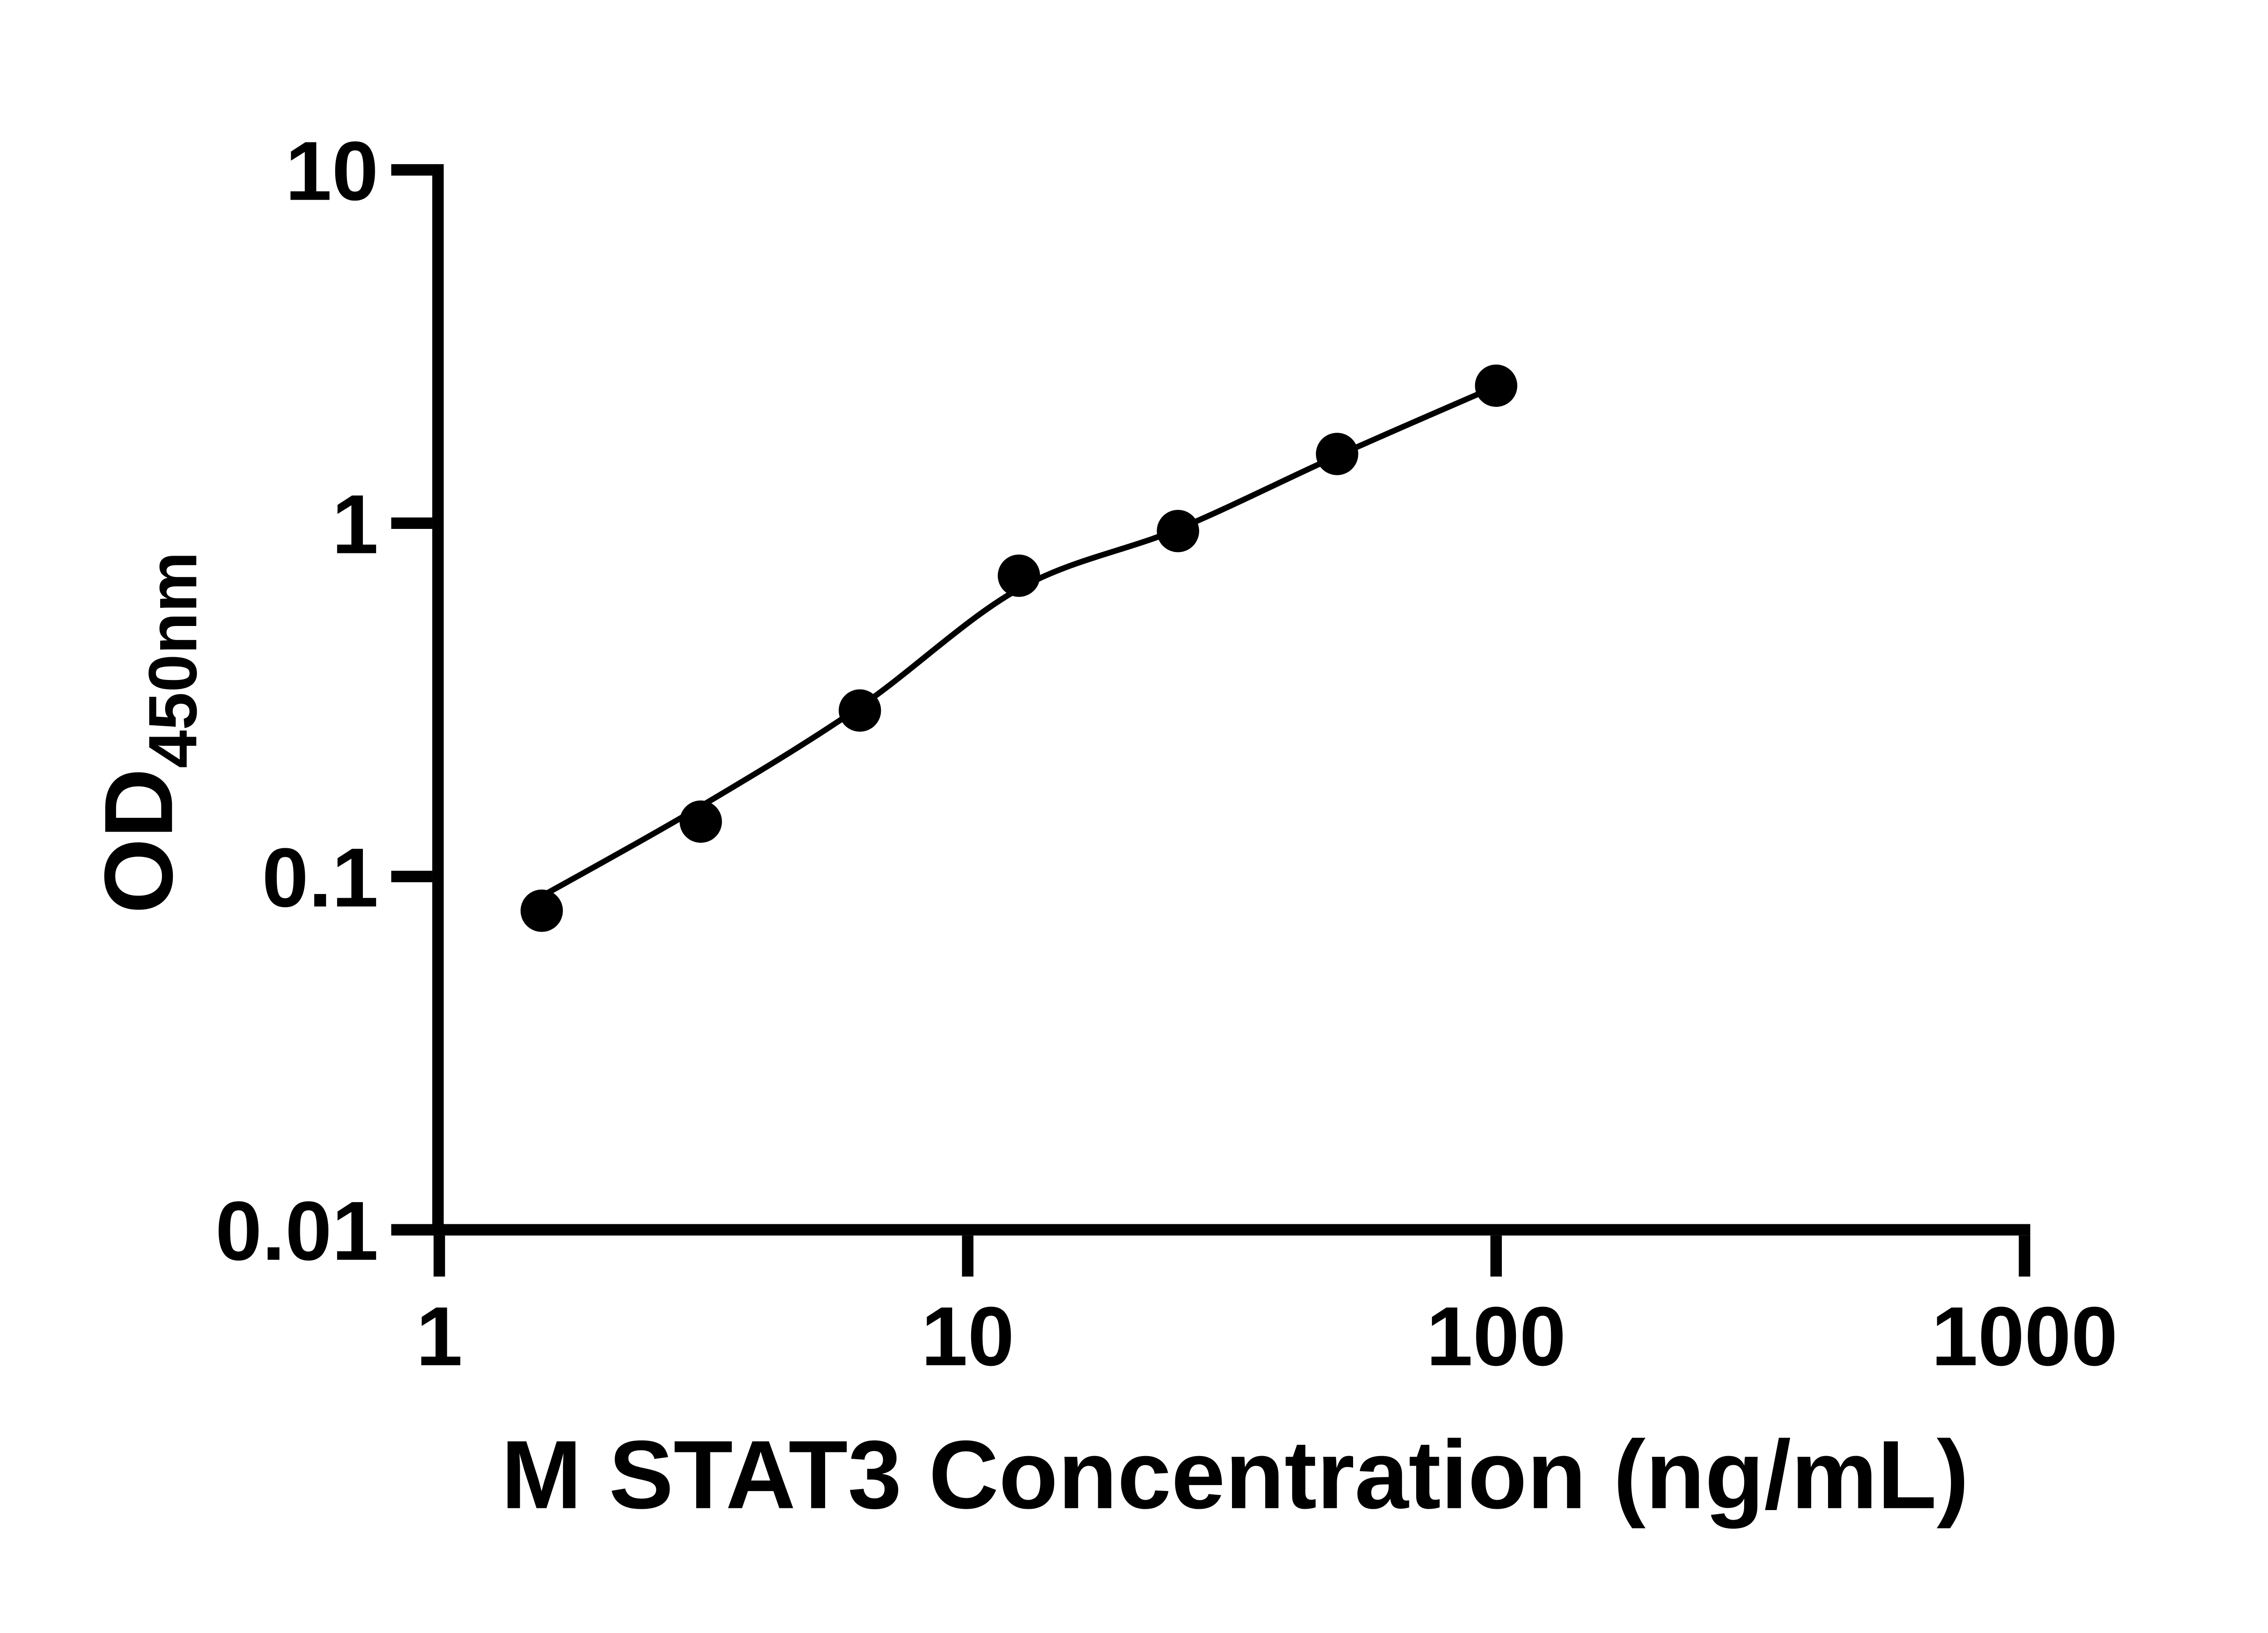 The image size is (2268, 1633). What do you see at coordinates (1496, 1337) in the screenshot?
I see `x-tick-label-100: 100` at bounding box center [1496, 1337].